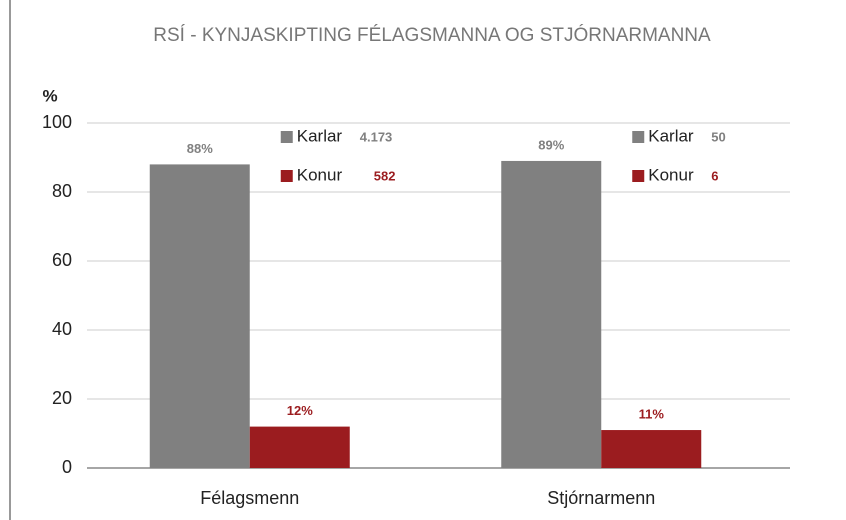 This screenshot has width=846, height=520. What do you see at coordinates (62, 191) in the screenshot?
I see `y-tick-label: 80` at bounding box center [62, 191].